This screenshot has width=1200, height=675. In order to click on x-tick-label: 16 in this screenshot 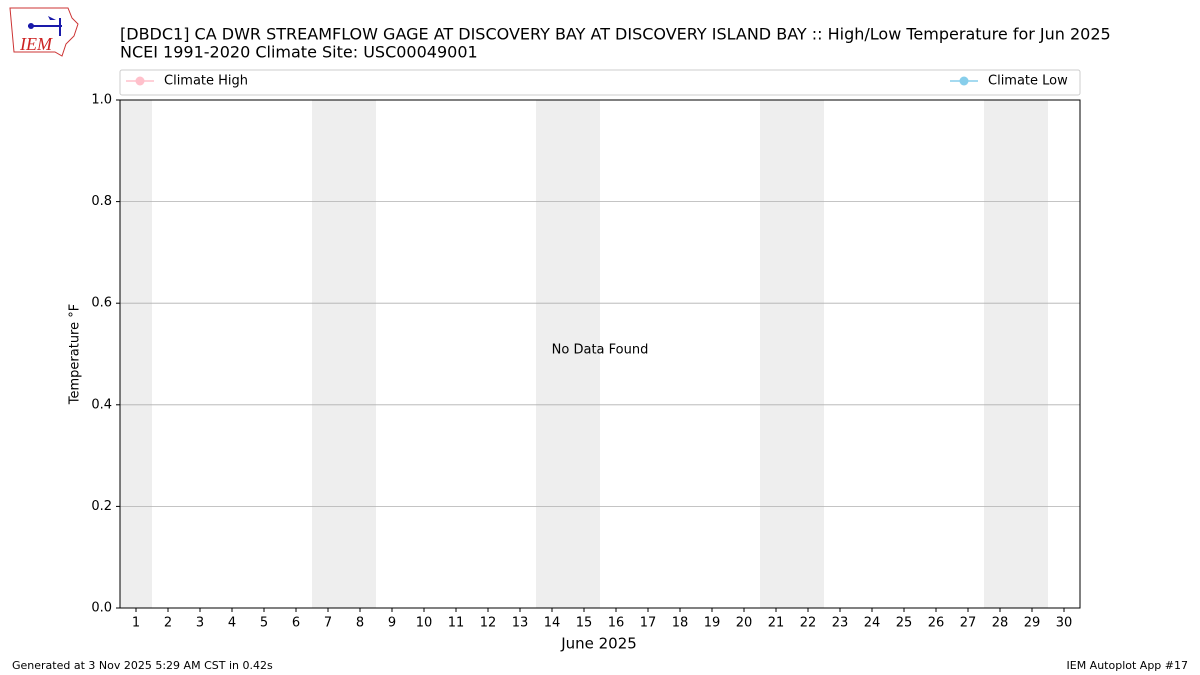, I will do `click(616, 623)`.